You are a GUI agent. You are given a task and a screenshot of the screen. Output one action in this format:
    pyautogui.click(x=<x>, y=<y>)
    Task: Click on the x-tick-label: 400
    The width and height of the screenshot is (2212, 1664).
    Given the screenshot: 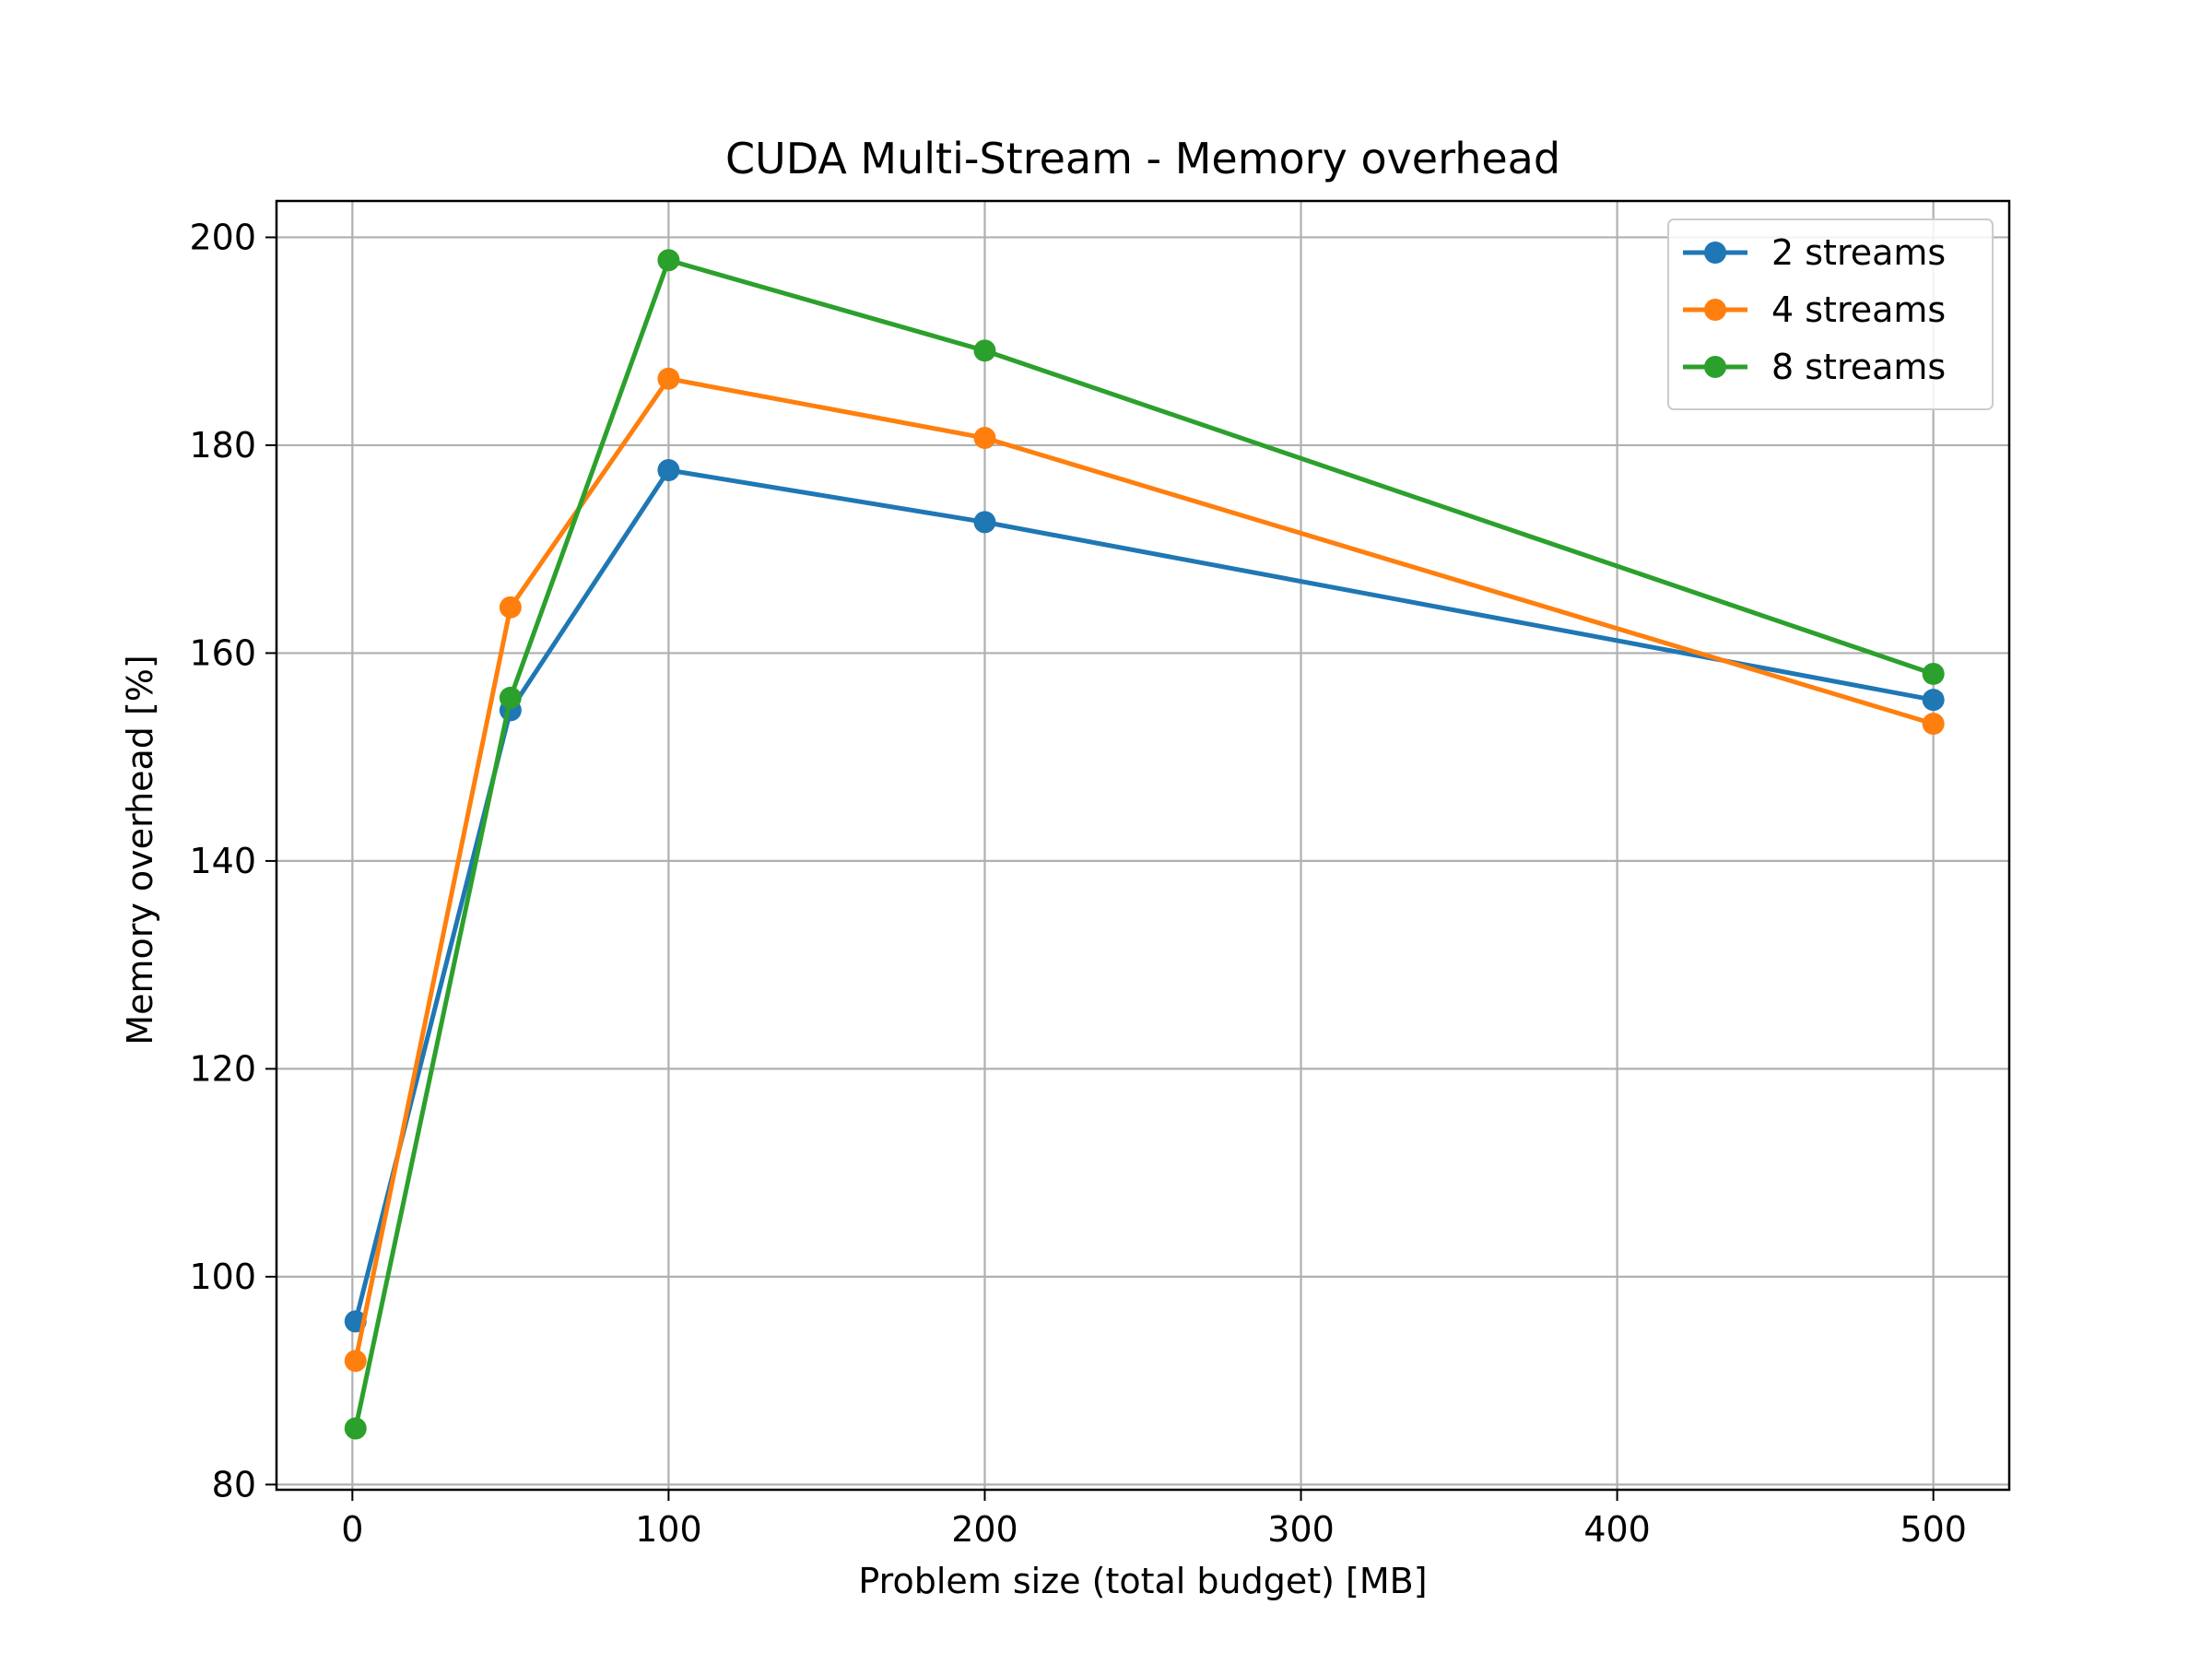 What is the action you would take?
    pyautogui.click(x=1617, y=1529)
    